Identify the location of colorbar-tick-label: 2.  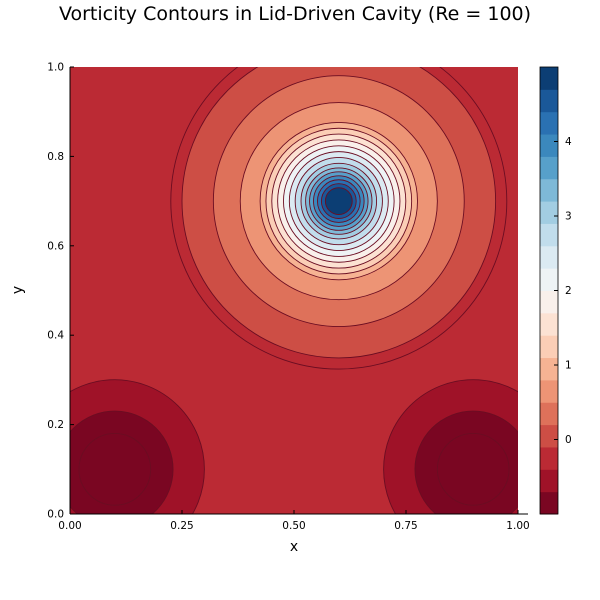
(568, 291).